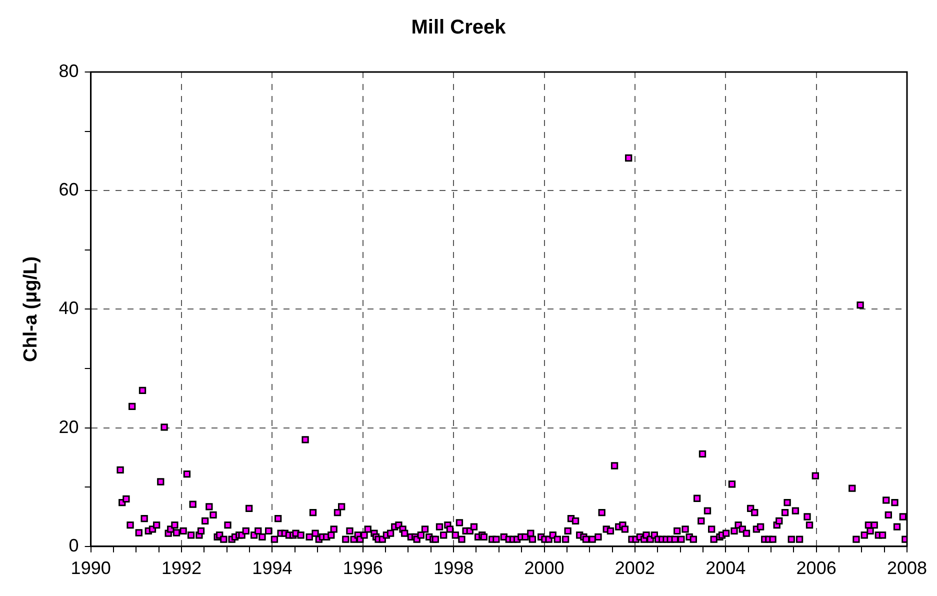 The height and width of the screenshot is (596, 937). What do you see at coordinates (181, 568) in the screenshot?
I see `x-tick-label: 1992` at bounding box center [181, 568].